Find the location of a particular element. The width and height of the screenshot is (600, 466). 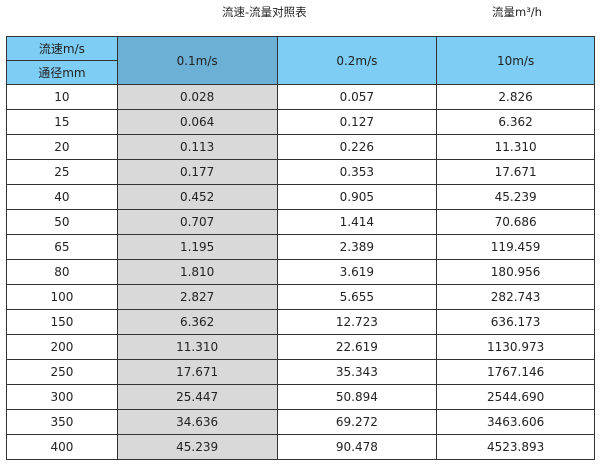

diameter-cell: 50 is located at coordinates (62, 222).